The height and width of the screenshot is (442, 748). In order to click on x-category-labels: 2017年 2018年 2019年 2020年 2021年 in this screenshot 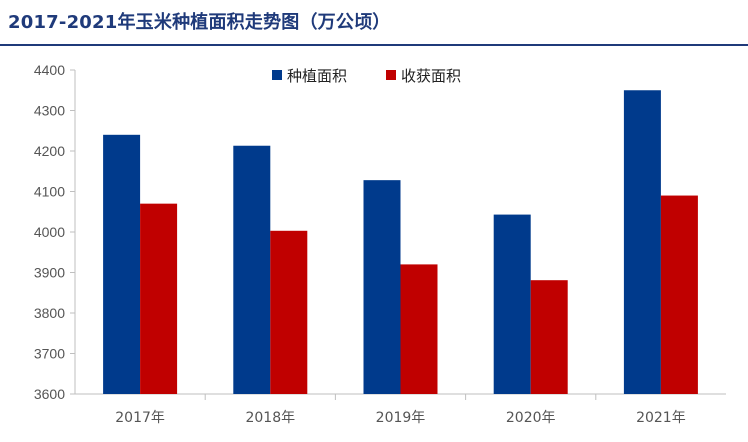, I will do `click(400, 410)`.